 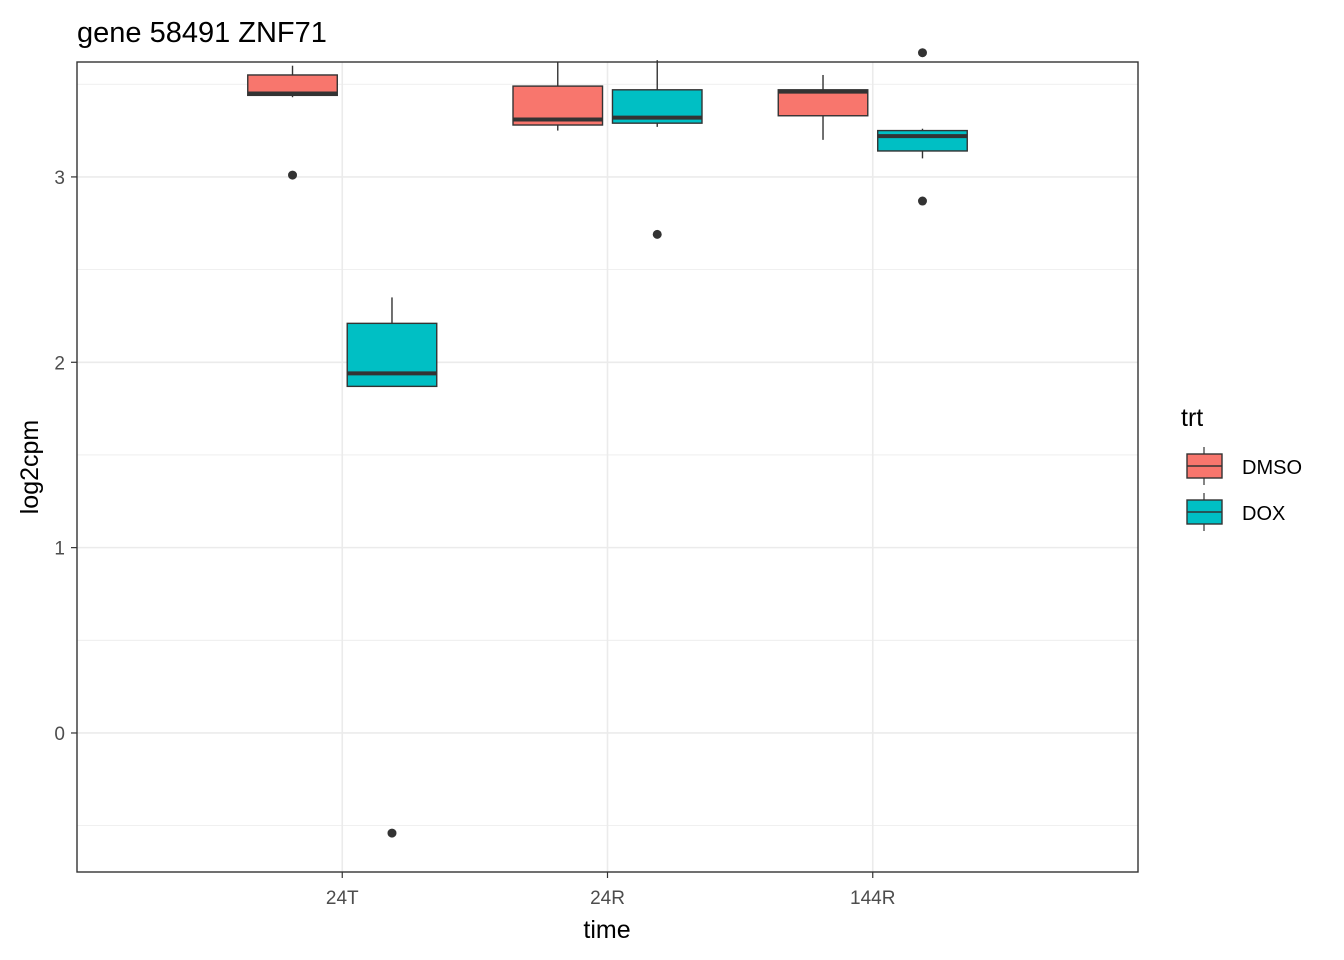 I want to click on x-axis: 24T 24R 144R, so click(x=610, y=890).